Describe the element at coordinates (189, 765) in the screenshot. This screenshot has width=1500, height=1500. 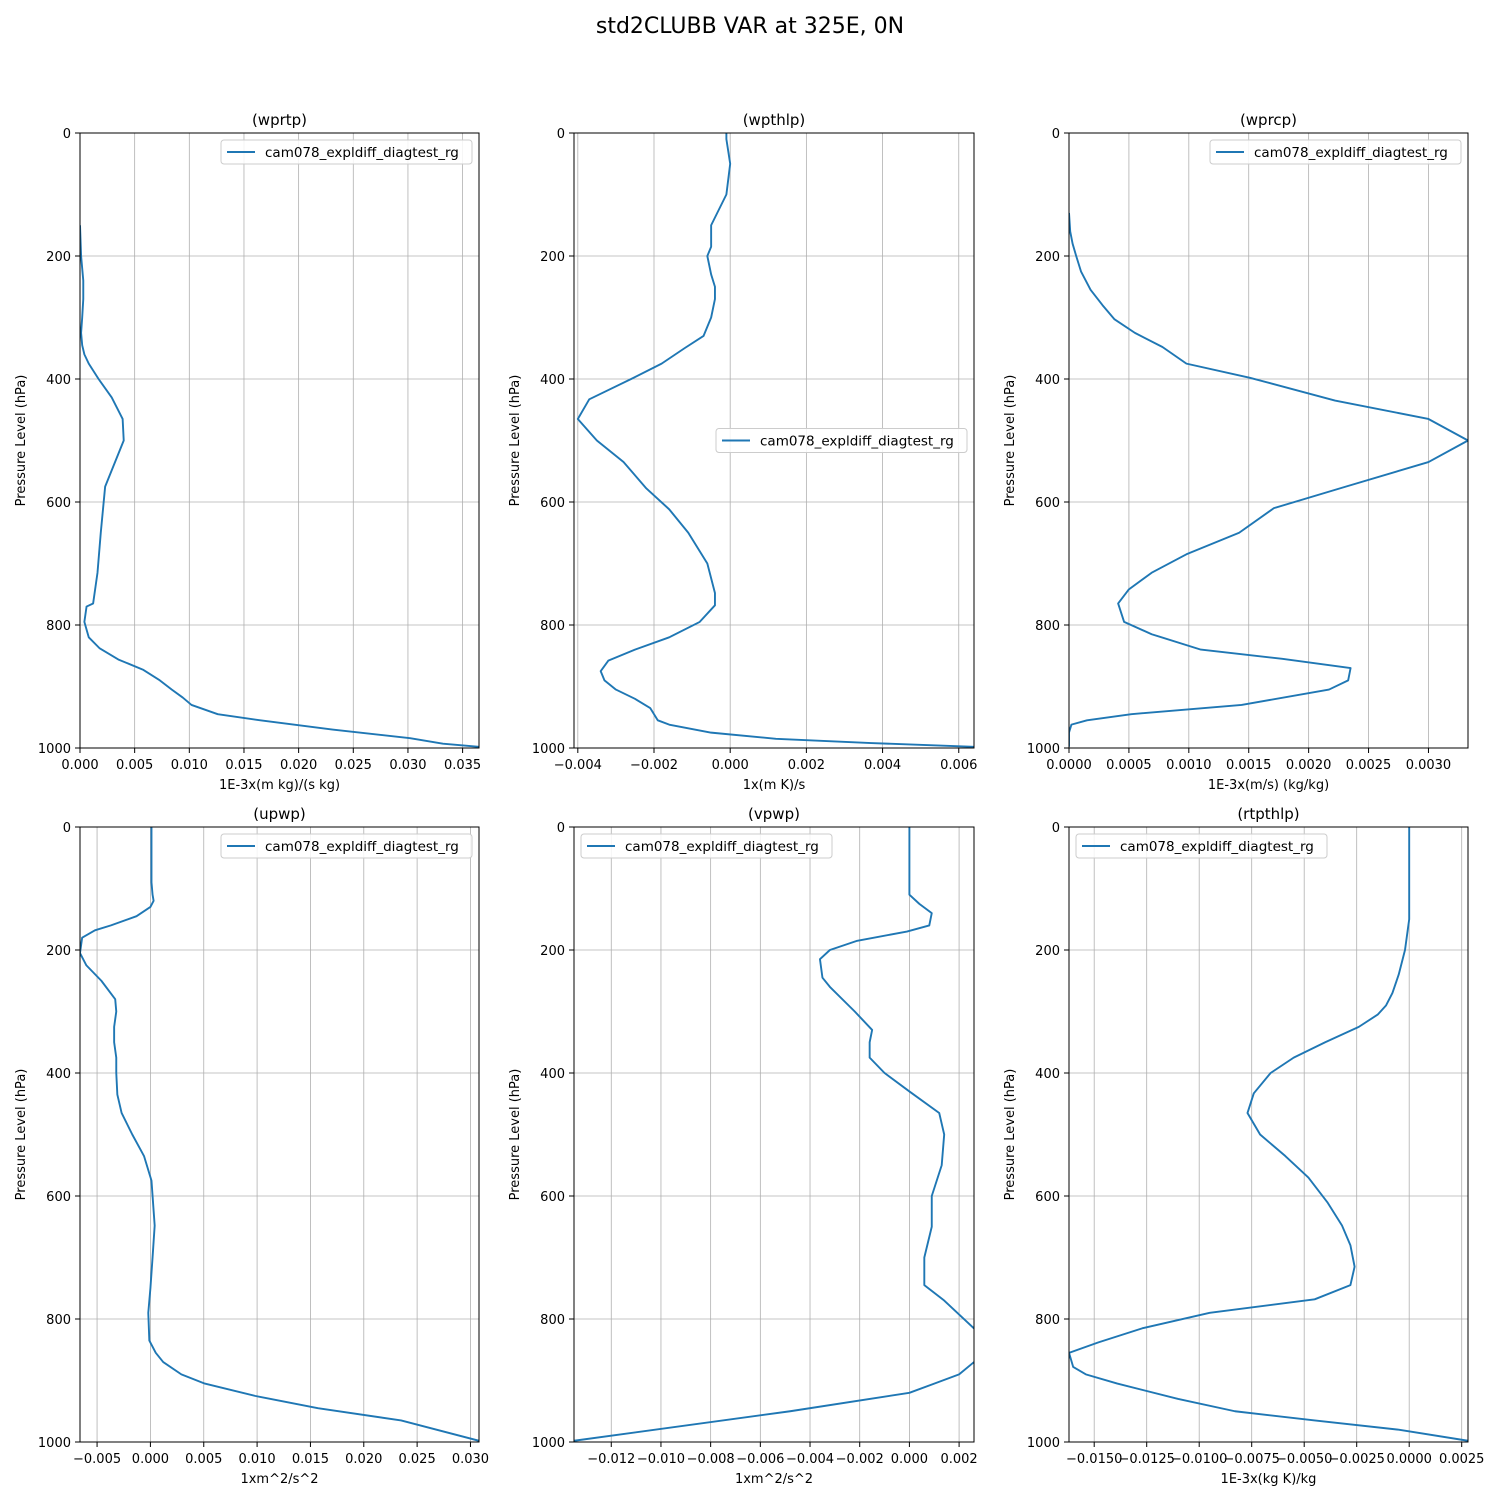
I see `x-tick-label: 0.010` at that location.